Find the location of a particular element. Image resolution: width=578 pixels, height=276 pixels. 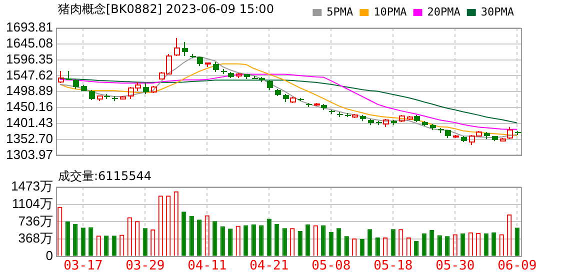

x-tick-label: 04-21 is located at coordinates (269, 266).